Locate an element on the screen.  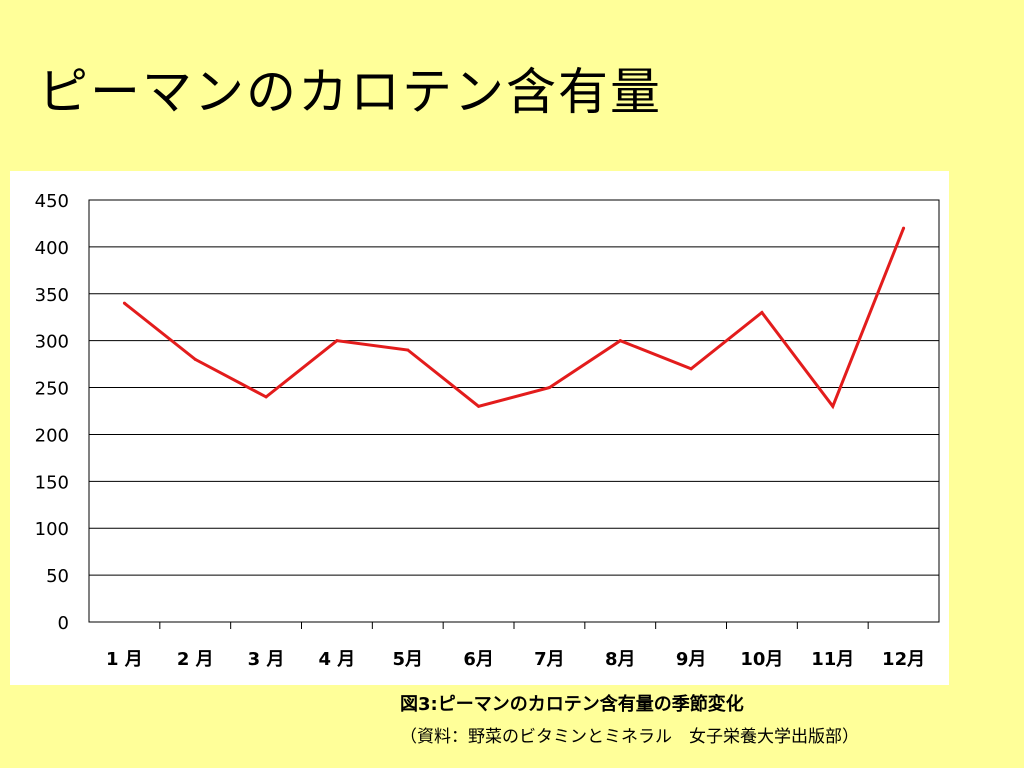
x-tick-label: 11月 is located at coordinates (832, 659).